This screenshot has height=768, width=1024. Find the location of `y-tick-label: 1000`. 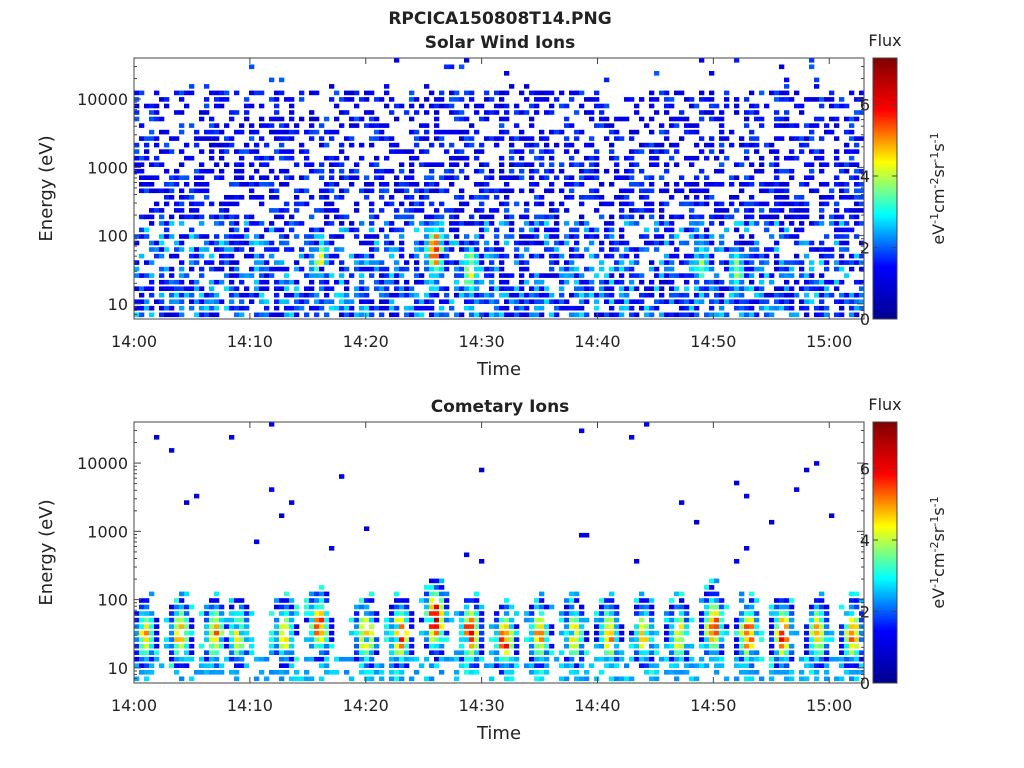

y-tick-label: 1000 is located at coordinates (107, 167).